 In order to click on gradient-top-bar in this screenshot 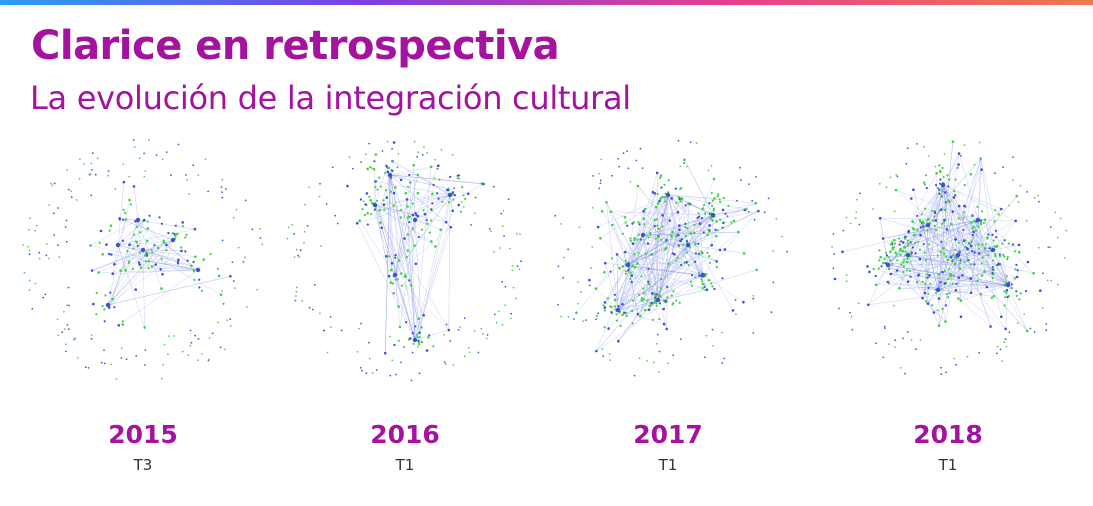, I will do `click(546, 2)`.